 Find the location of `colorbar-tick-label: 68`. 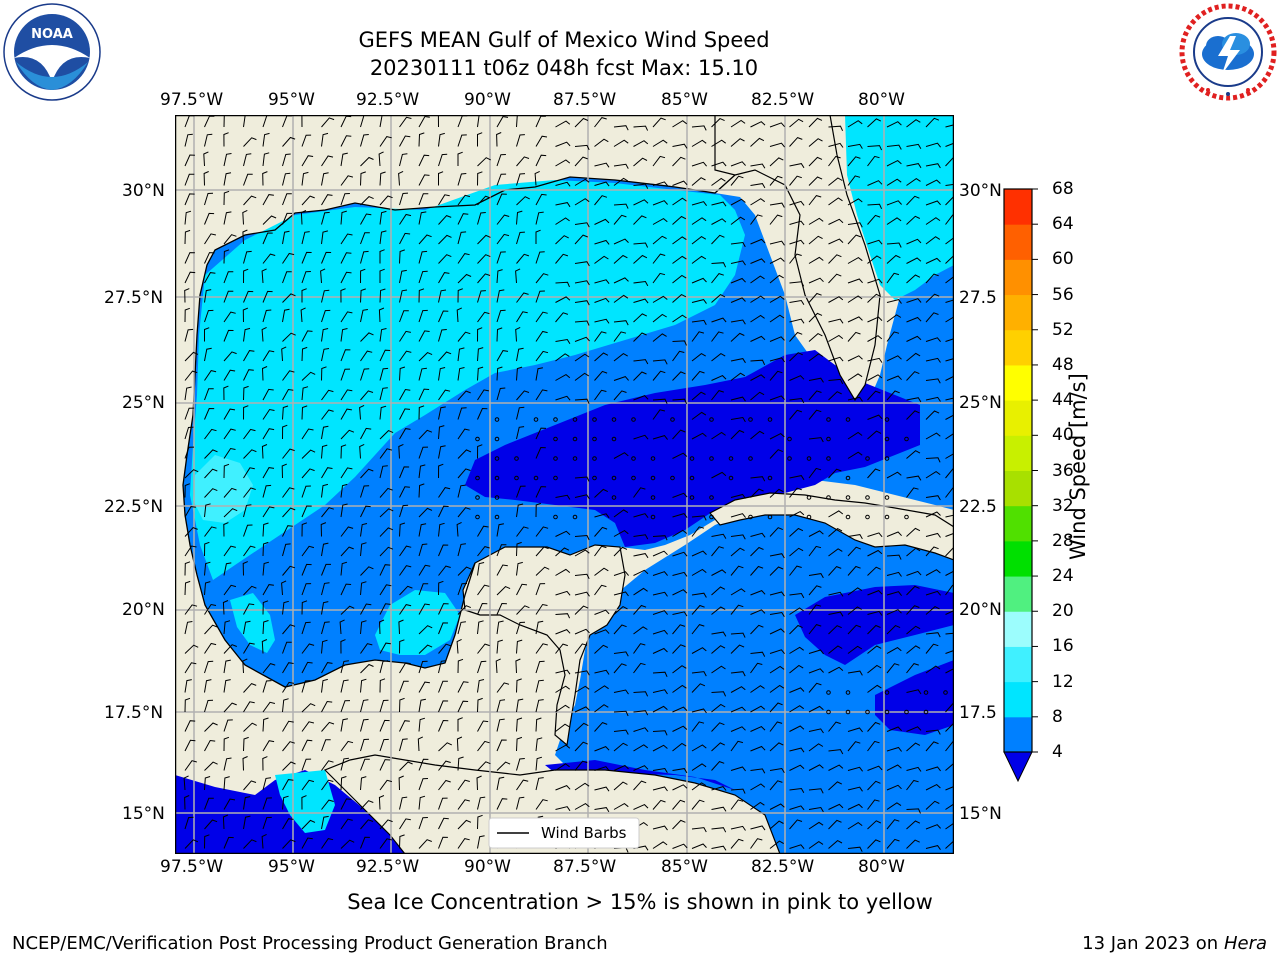

colorbar-tick-label: 68 is located at coordinates (1063, 189).